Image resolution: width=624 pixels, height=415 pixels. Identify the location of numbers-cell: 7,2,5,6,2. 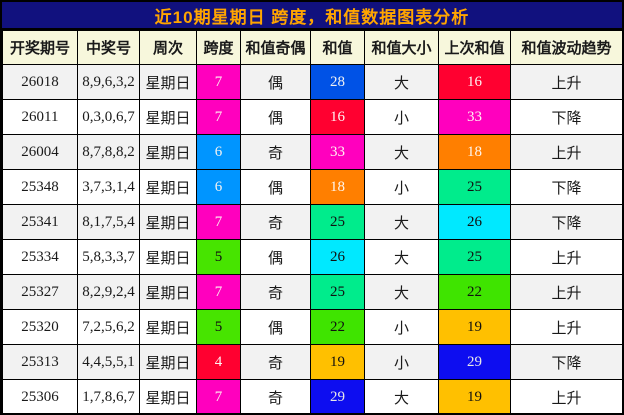
(108, 327).